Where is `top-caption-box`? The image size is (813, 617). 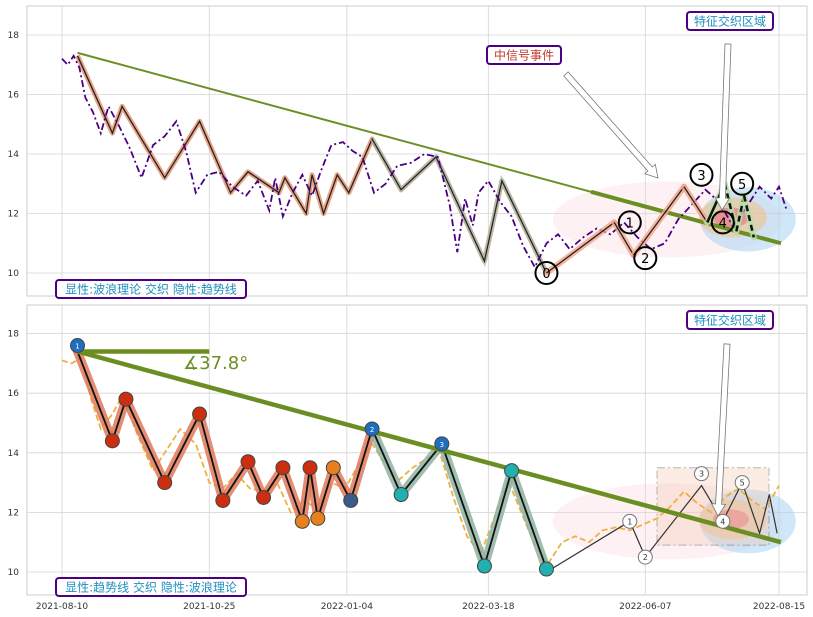 top-caption-box is located at coordinates (151, 289).